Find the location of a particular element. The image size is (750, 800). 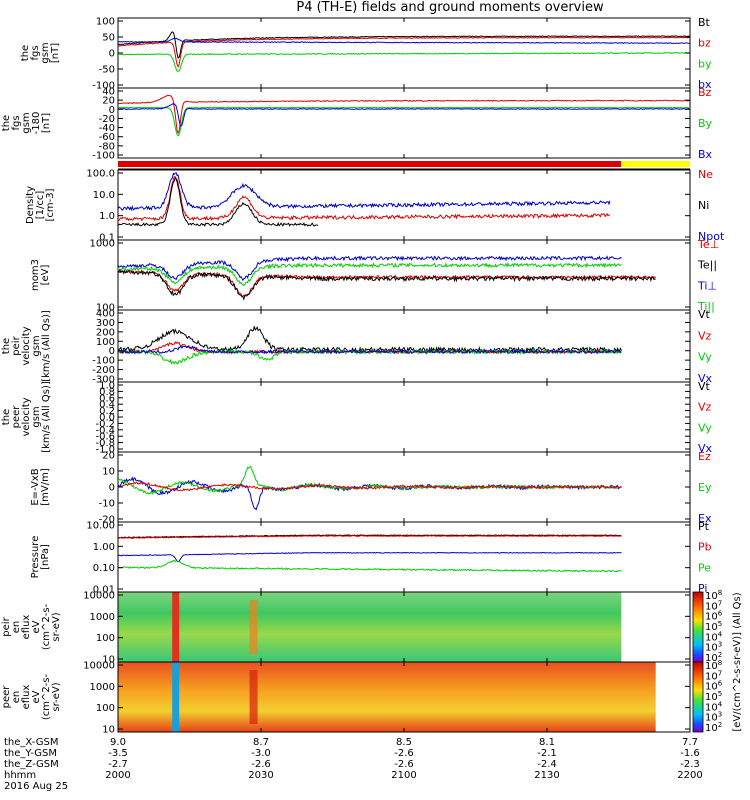

trace-green is located at coordinates (404, 62).